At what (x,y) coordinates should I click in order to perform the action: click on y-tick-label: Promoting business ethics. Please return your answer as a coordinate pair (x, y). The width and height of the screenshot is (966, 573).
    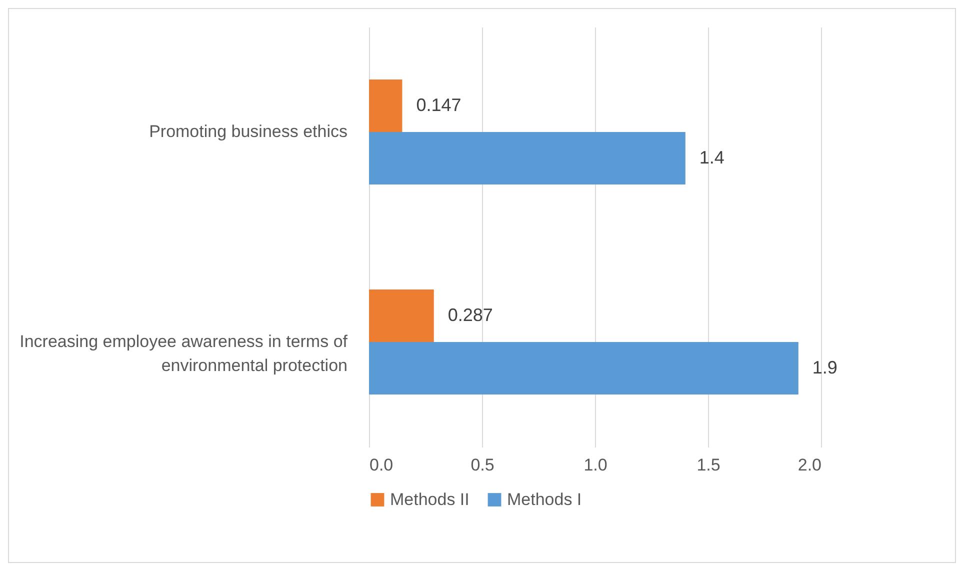
    Looking at the image, I should click on (248, 131).